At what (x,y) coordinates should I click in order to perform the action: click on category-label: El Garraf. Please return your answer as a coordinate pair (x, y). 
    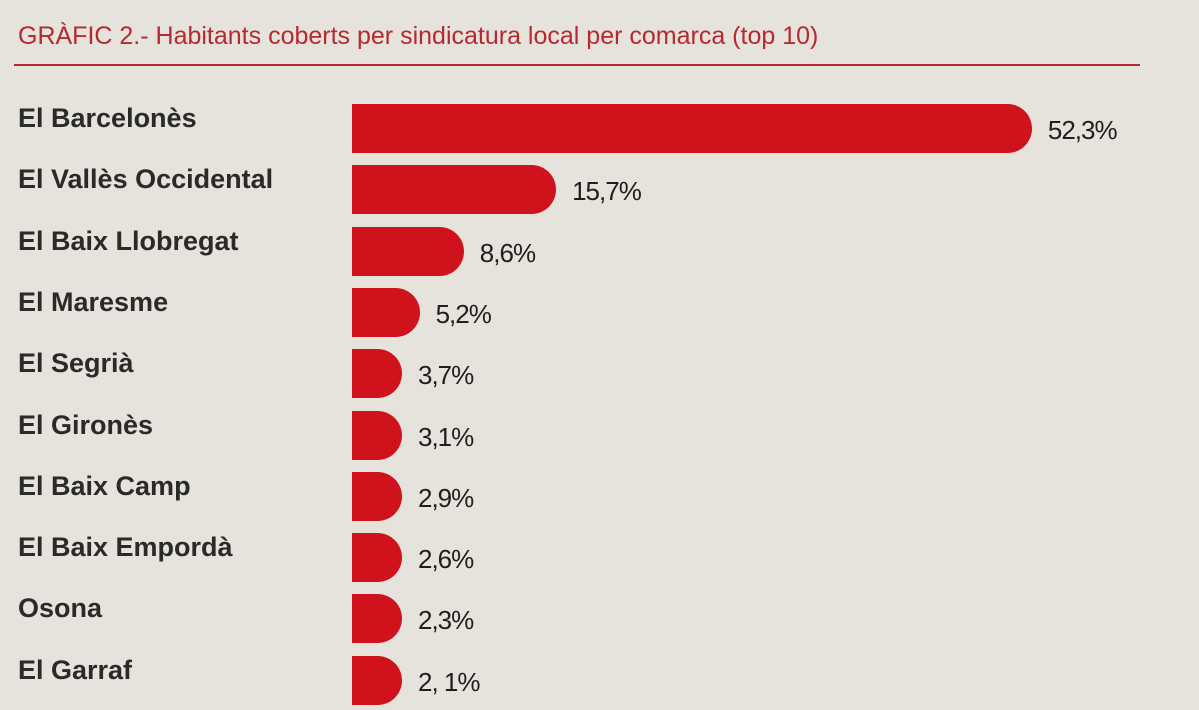
    Looking at the image, I should click on (75, 669).